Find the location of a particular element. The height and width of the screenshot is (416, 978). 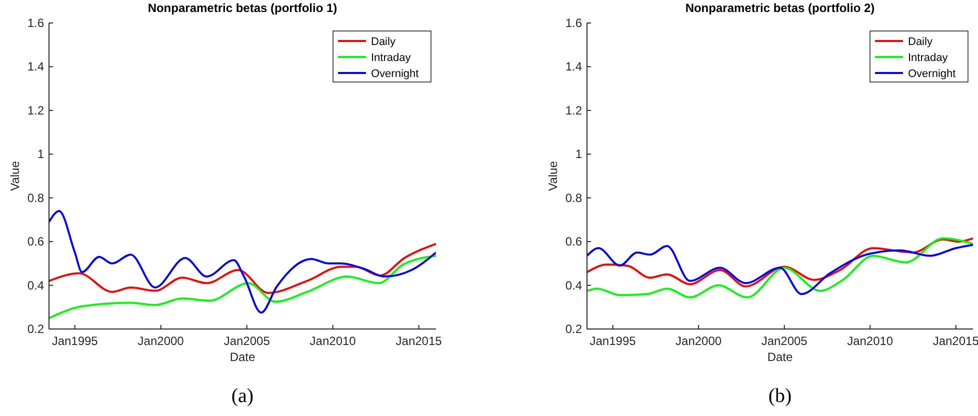

text: (b) is located at coordinates (780, 396).